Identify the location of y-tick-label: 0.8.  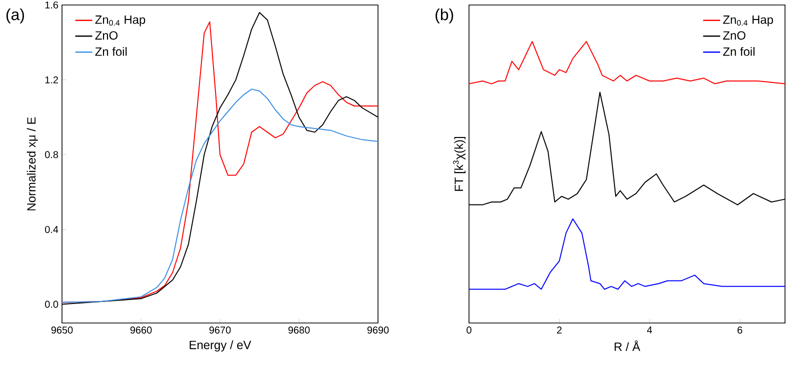
(51, 154).